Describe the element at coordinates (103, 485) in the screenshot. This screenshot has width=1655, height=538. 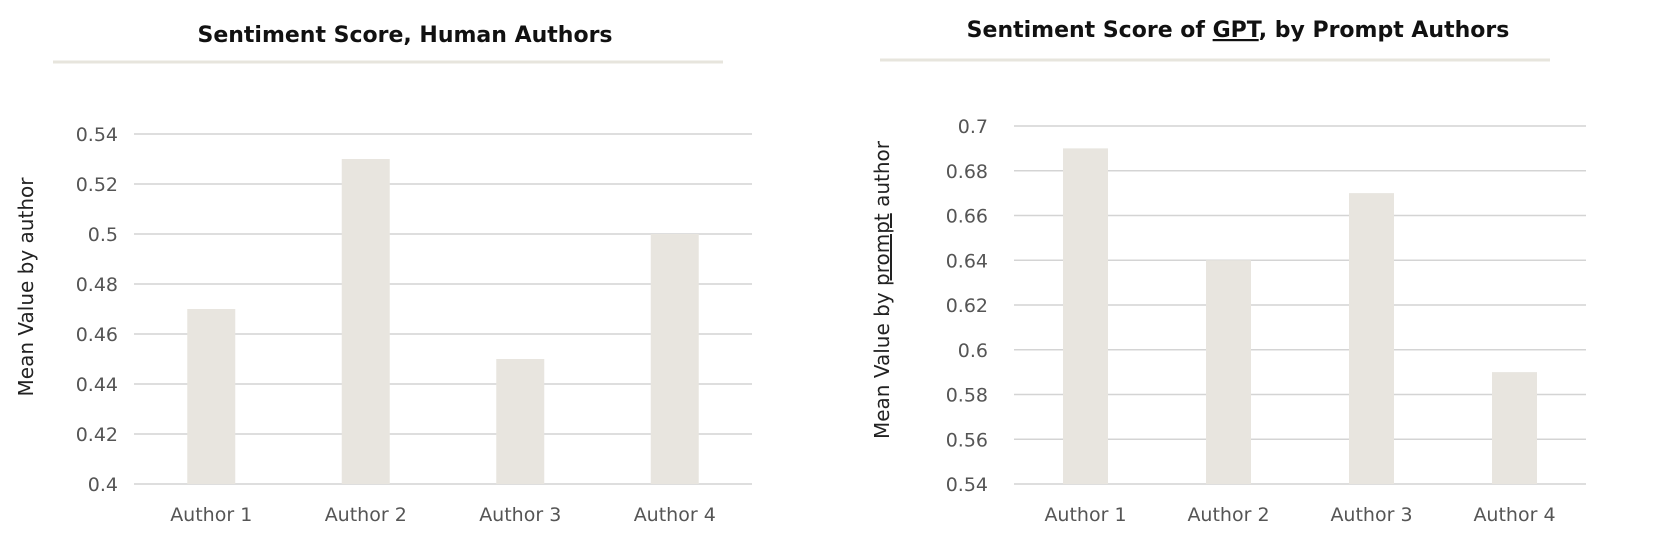
I see `y-tick-label: 0.4` at that location.